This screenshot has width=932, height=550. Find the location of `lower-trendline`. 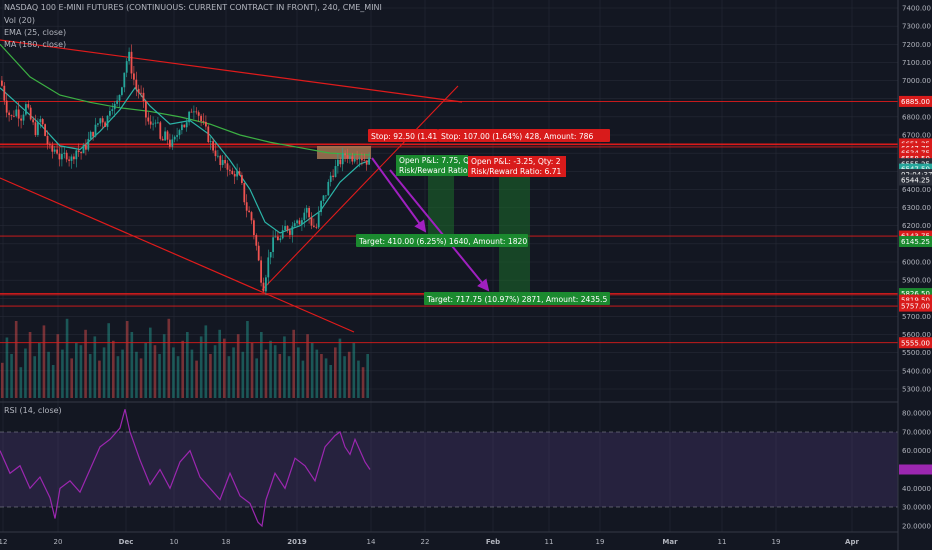

lower-trendline is located at coordinates (177, 255).